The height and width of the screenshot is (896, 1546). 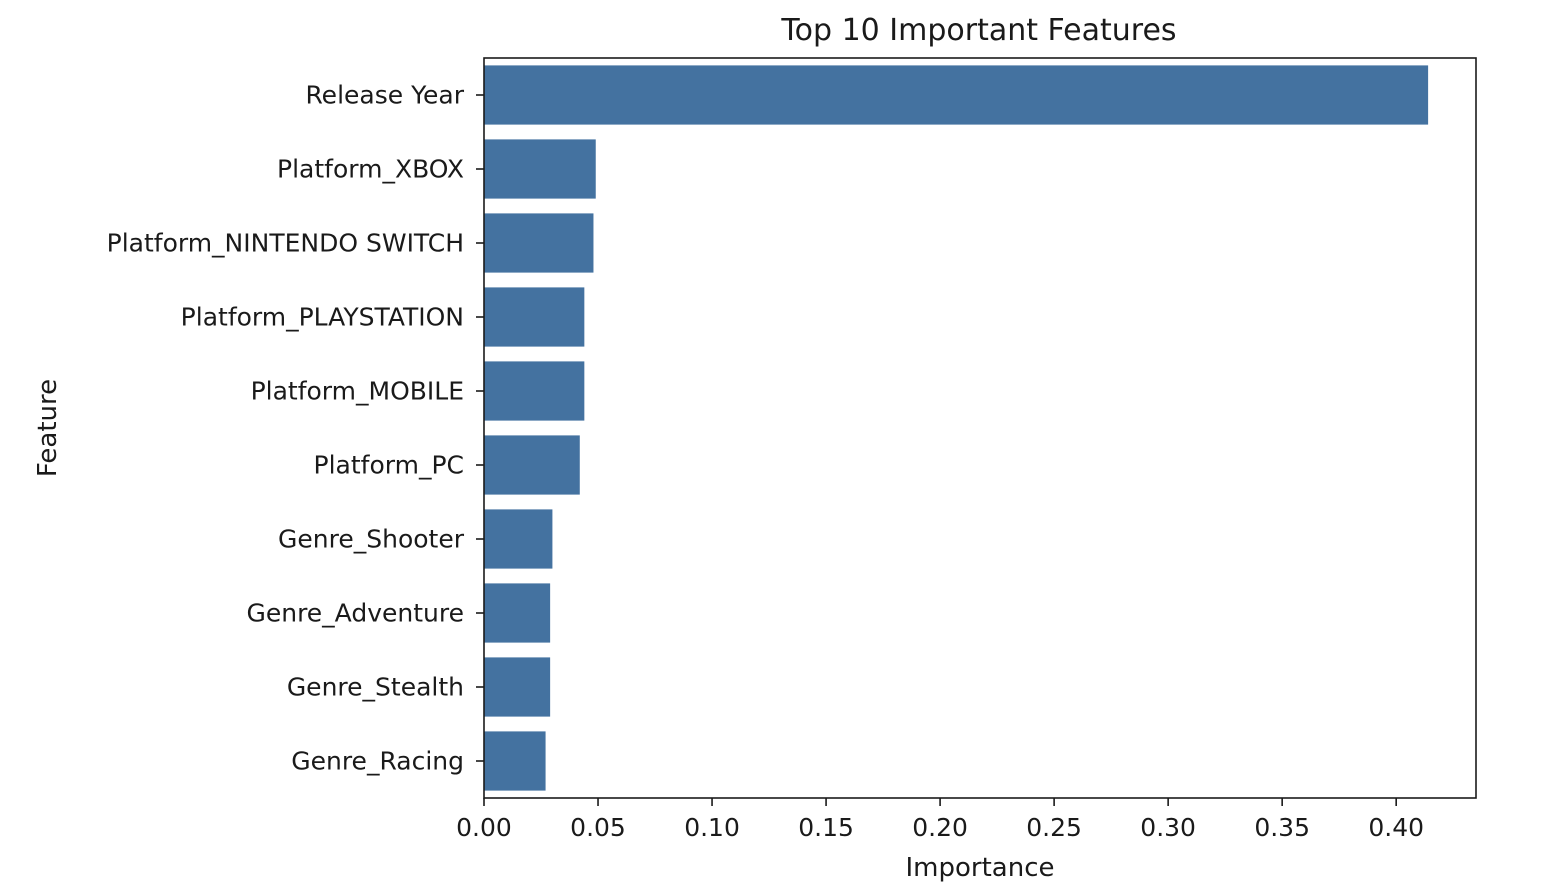 What do you see at coordinates (712, 827) in the screenshot?
I see `x-tick-label: 0.10` at bounding box center [712, 827].